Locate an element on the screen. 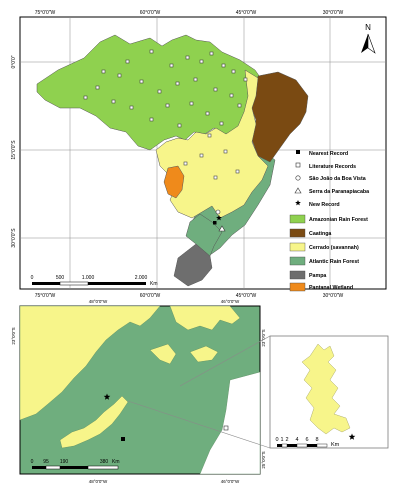 The height and width of the screenshot is (504, 406). legend-label: São João da Boa Vista is located at coordinates (337, 179).